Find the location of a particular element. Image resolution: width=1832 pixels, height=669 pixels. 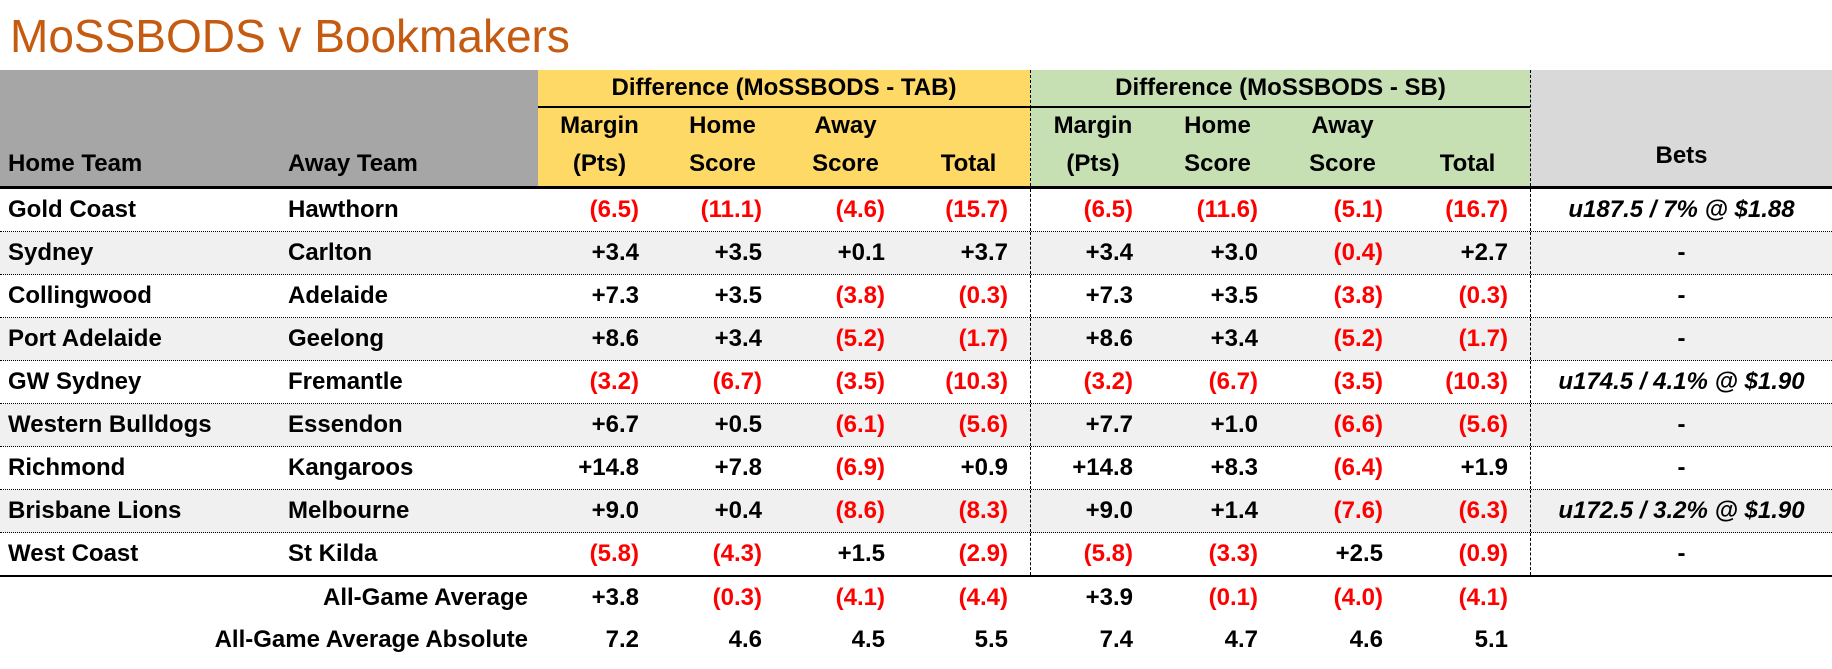

team-header-block: Home Team Away Team is located at coordinates (269, 128).